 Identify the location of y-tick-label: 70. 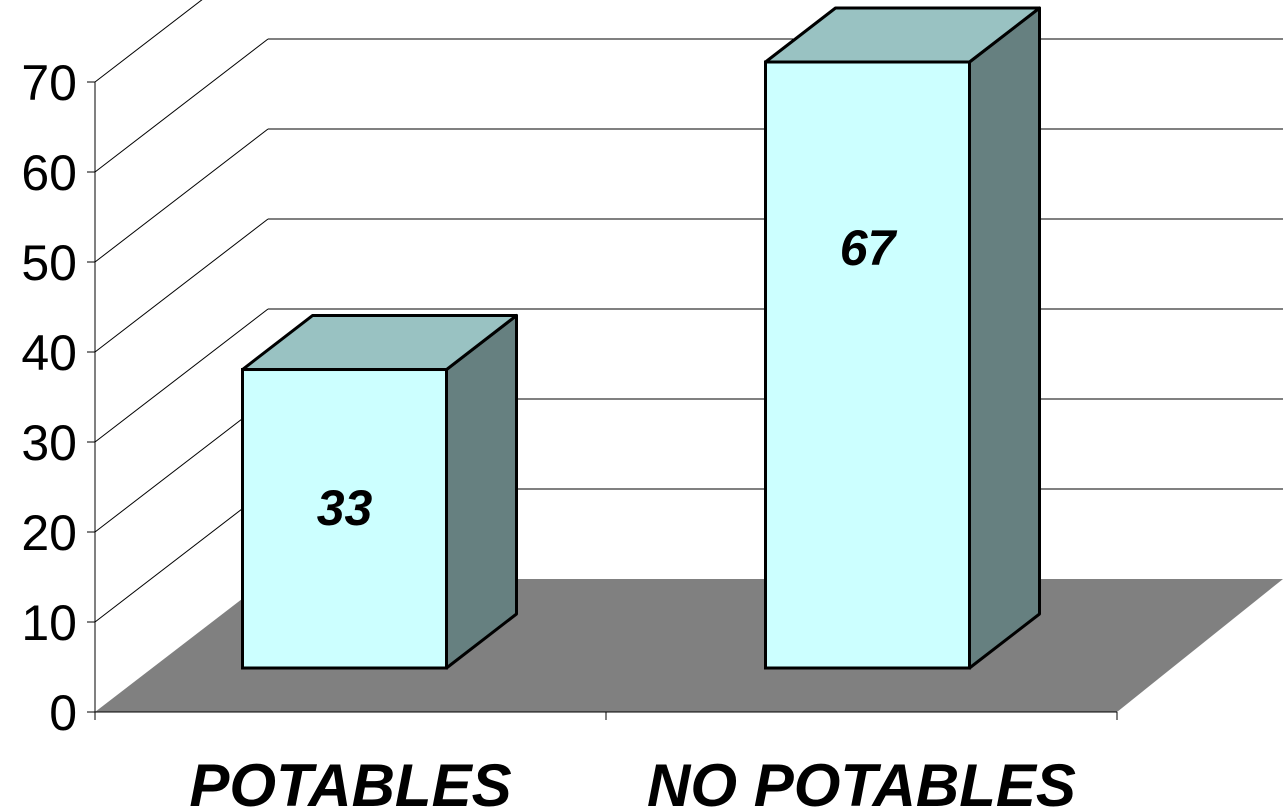
(49, 83).